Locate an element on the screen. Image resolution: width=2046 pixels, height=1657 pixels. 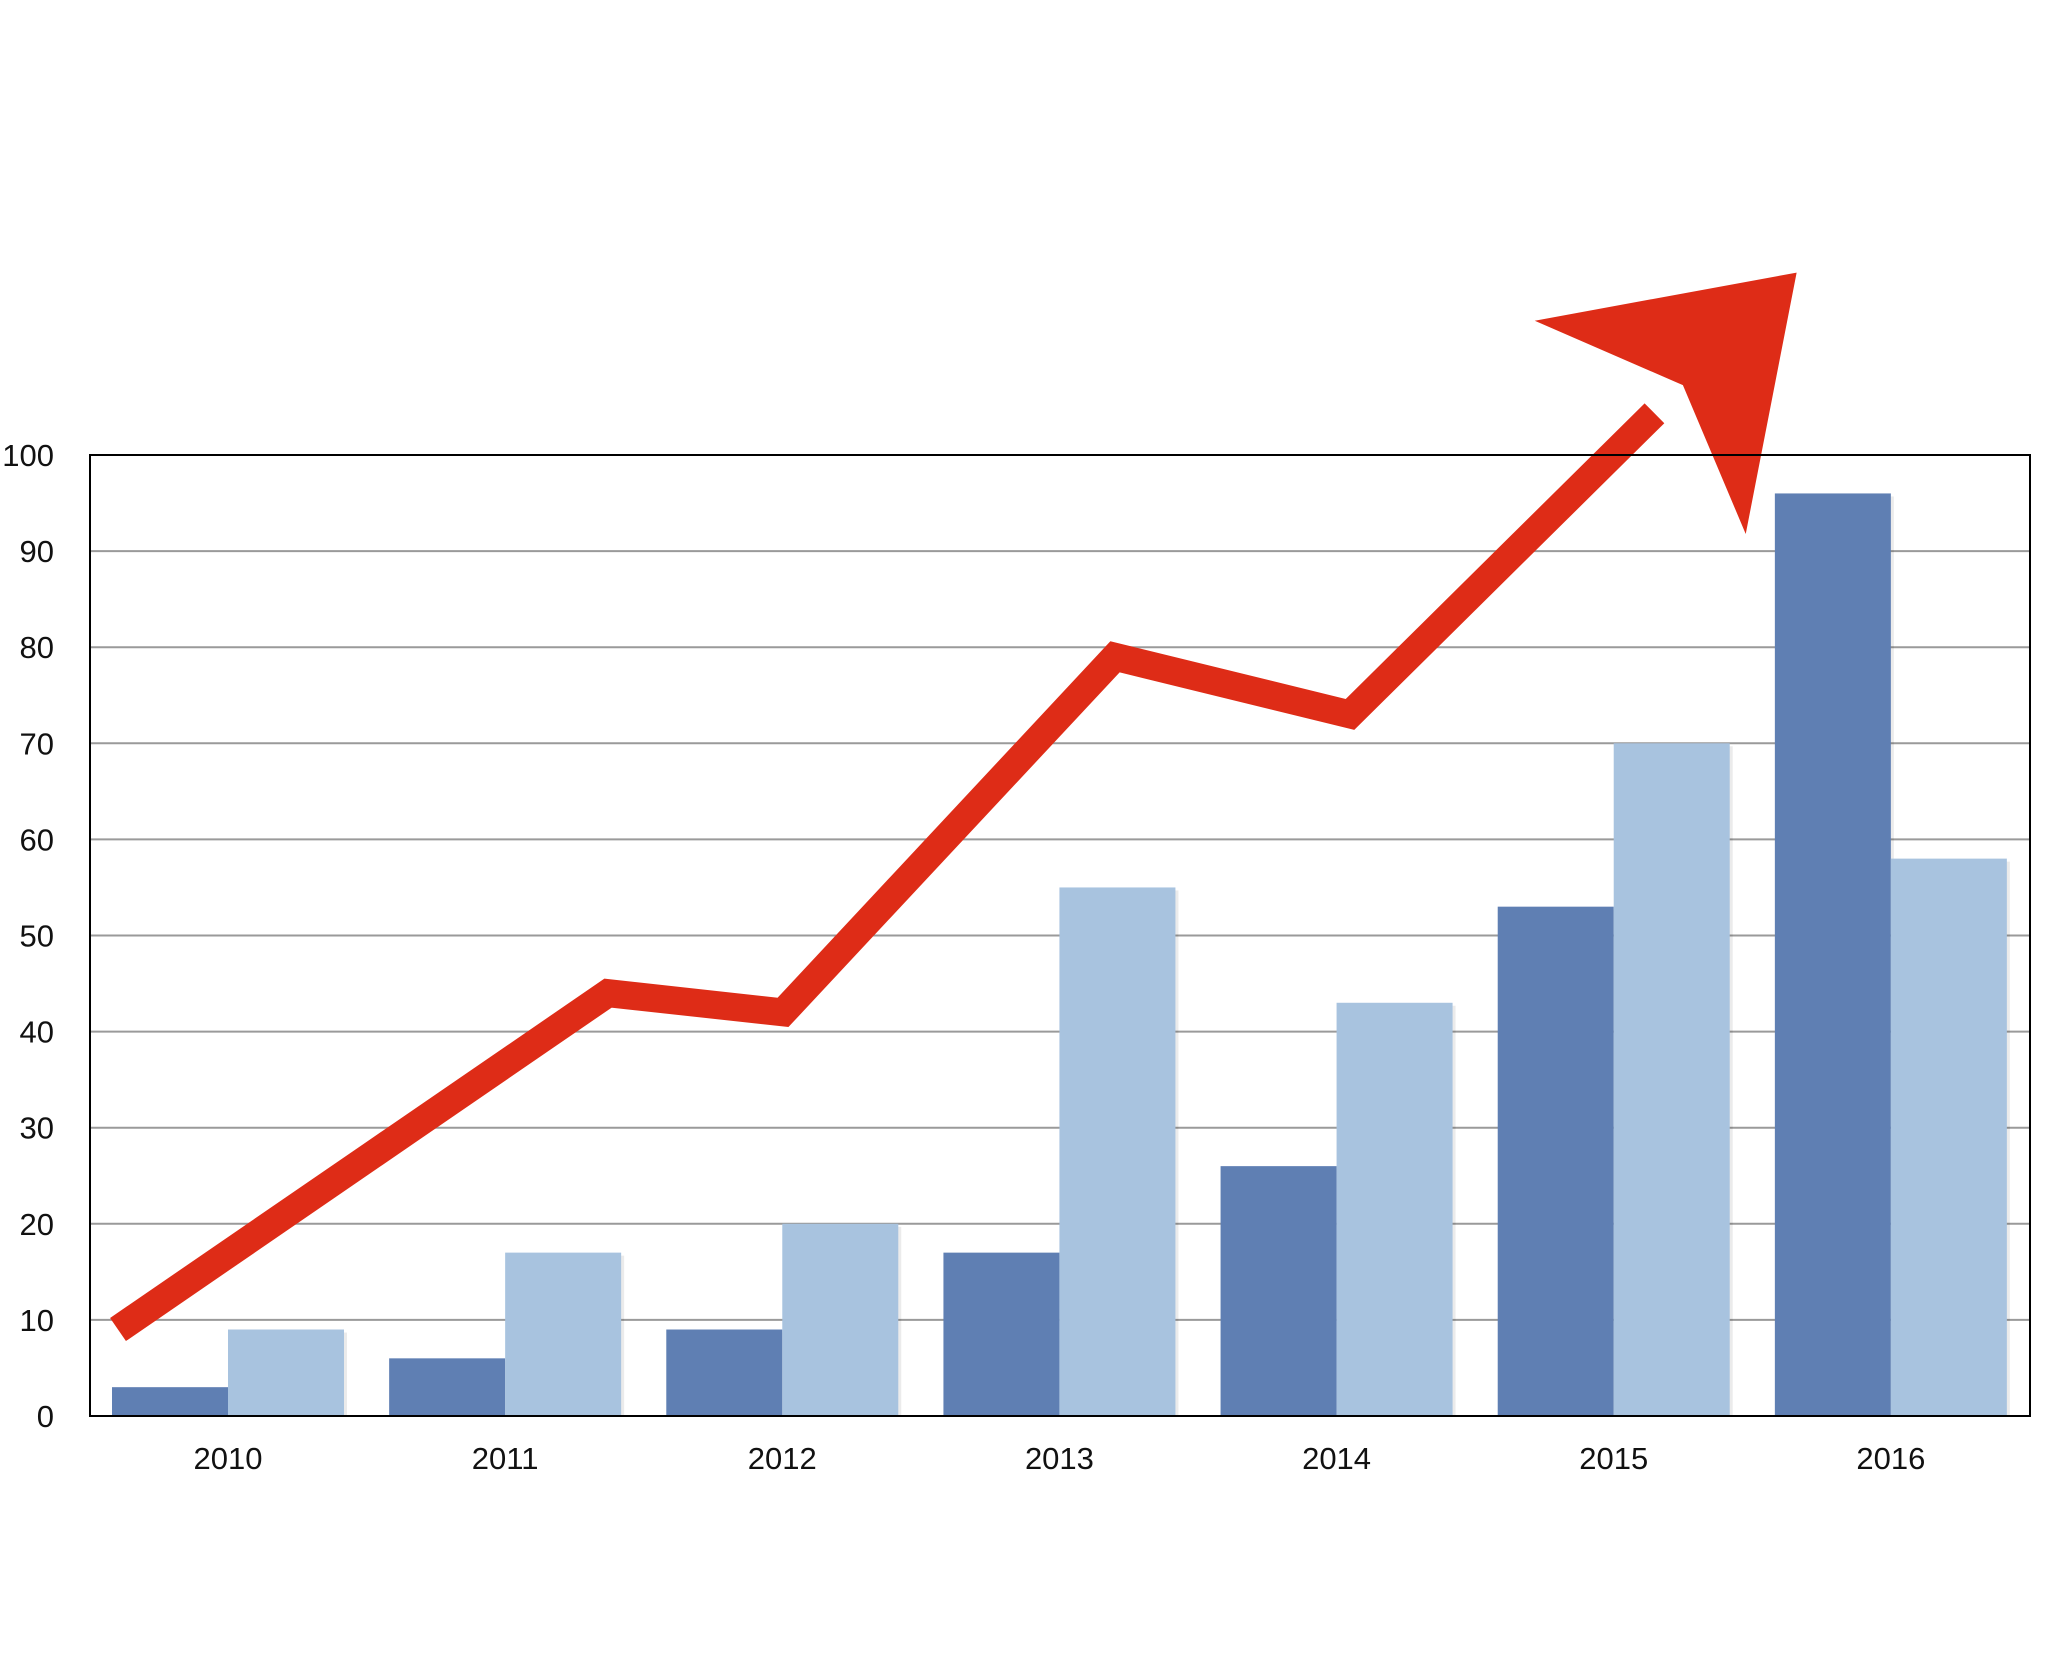
y-tick-label: 90 is located at coordinates (37, 551).